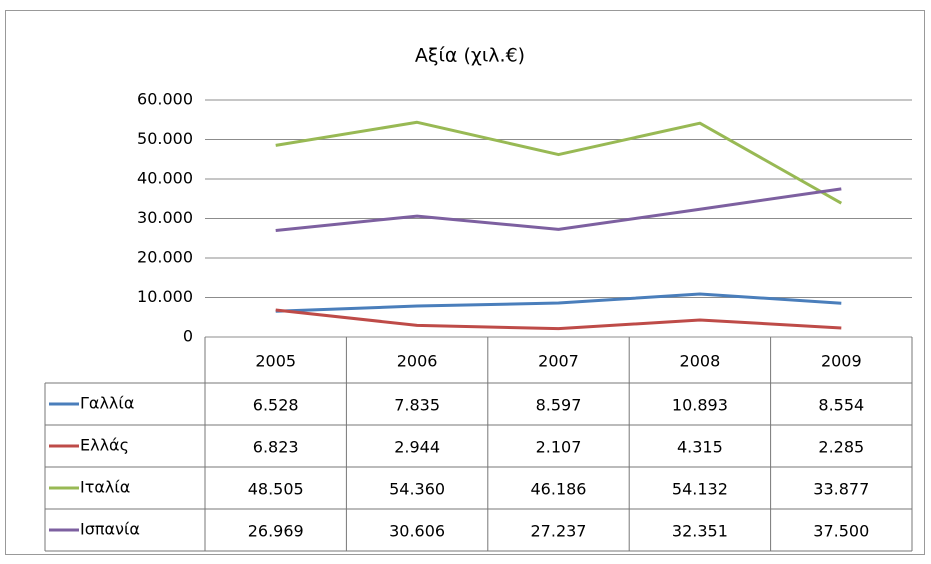 This screenshot has width=931, height=564. What do you see at coordinates (558, 361) in the screenshot?
I see `x-tick-label: 2007` at bounding box center [558, 361].